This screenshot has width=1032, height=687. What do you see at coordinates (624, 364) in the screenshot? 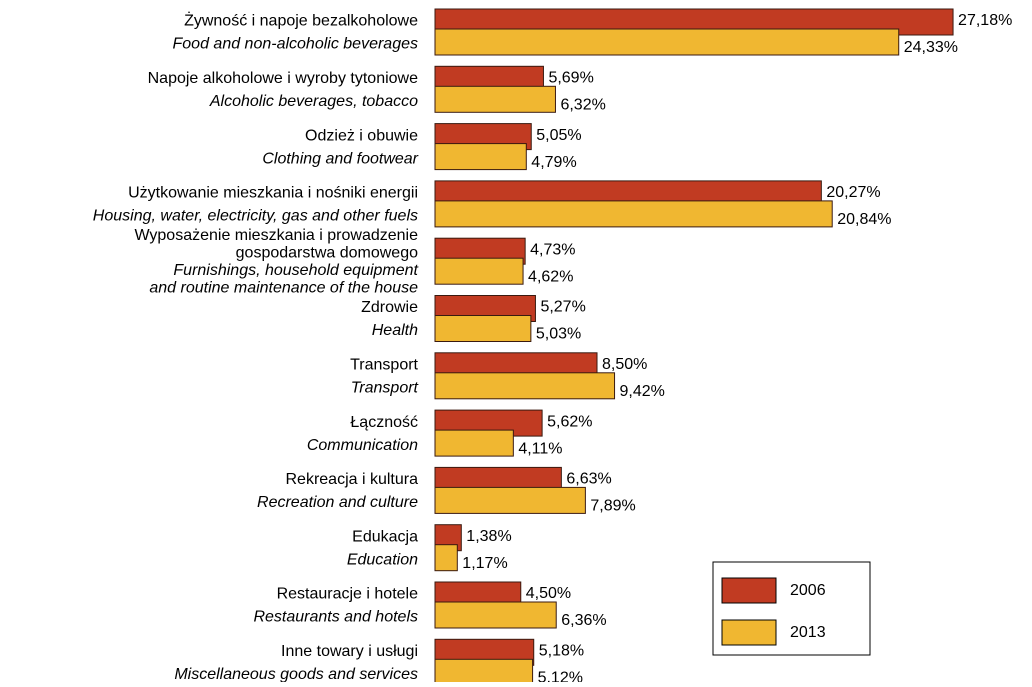
I see `value-label: 8,50%` at bounding box center [624, 364].